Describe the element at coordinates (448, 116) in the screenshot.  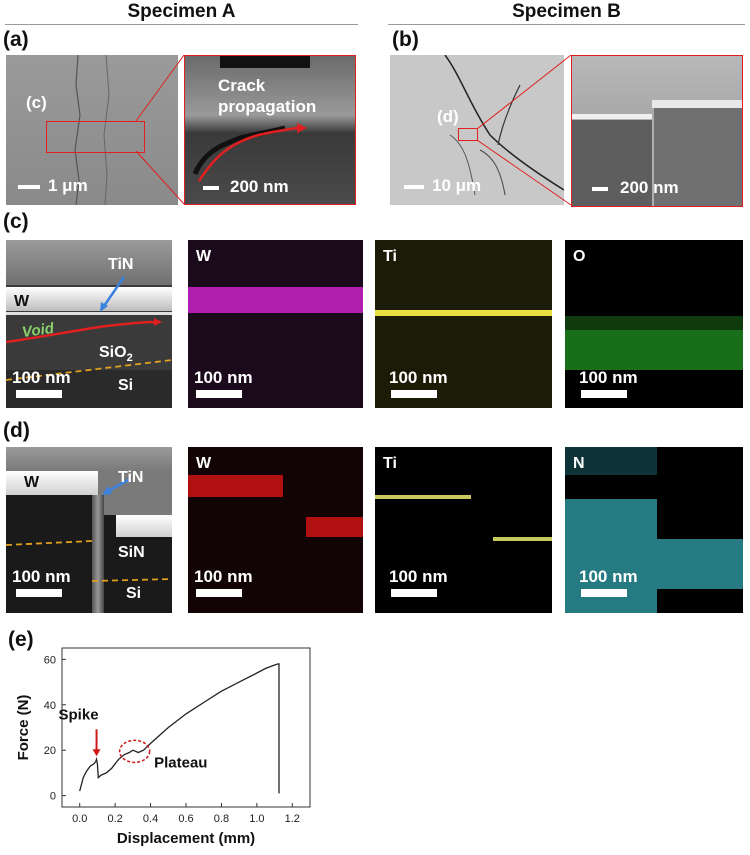
I see `roi-label-d: (d)` at that location.